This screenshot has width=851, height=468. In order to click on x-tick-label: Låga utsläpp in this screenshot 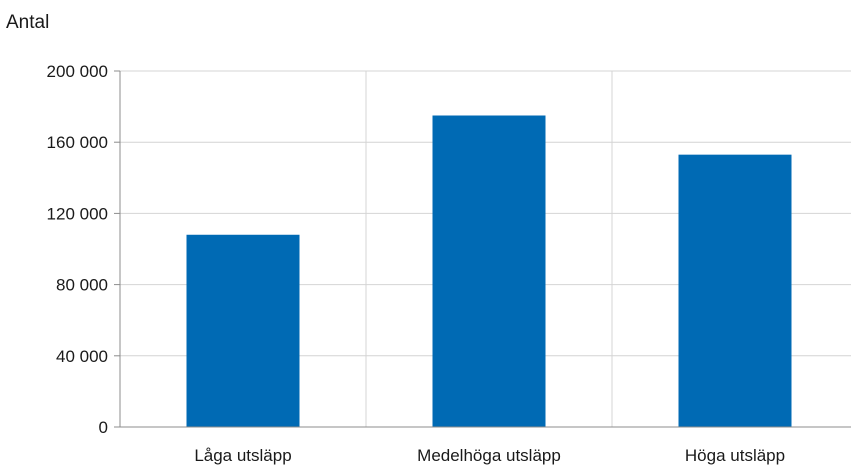, I will do `click(242, 455)`.